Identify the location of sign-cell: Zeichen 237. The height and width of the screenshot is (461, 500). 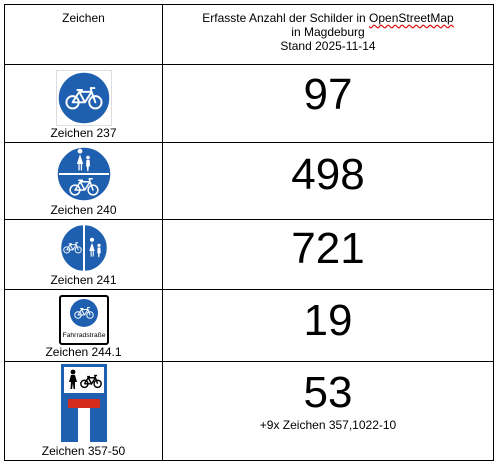
(83, 103).